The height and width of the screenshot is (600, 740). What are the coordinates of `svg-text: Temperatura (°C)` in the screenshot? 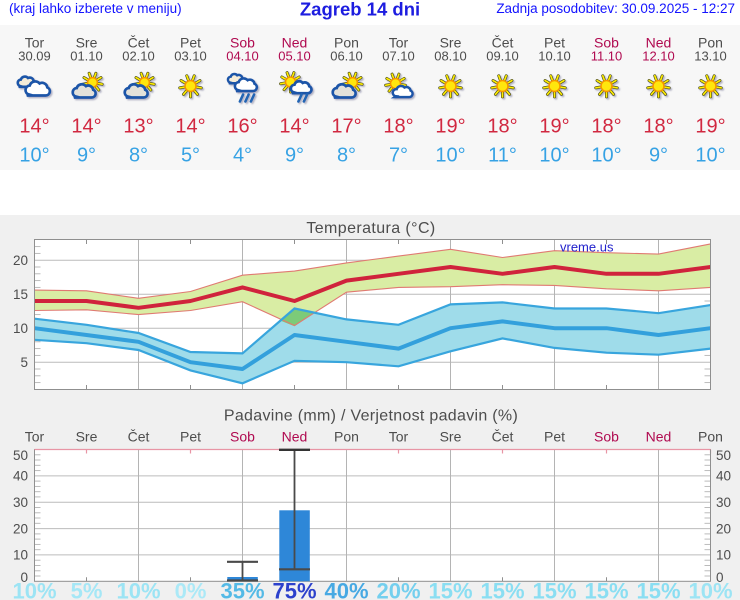 It's located at (370, 228).